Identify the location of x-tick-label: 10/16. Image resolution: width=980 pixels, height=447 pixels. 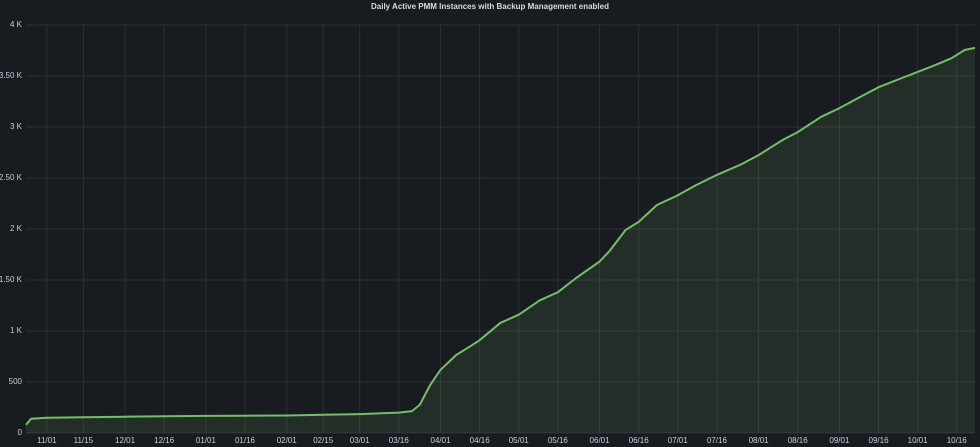
(957, 440).